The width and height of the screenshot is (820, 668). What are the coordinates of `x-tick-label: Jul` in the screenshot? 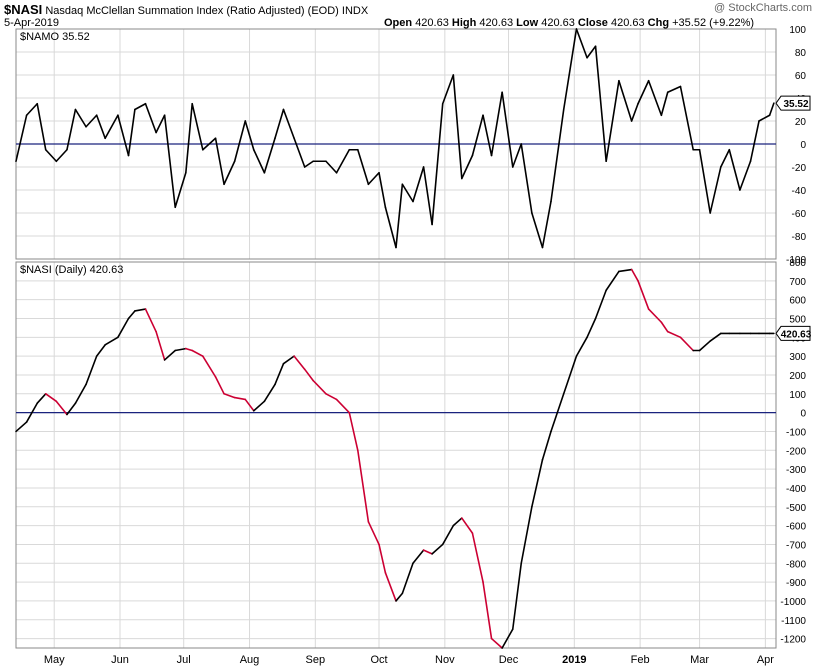 It's located at (184, 660).